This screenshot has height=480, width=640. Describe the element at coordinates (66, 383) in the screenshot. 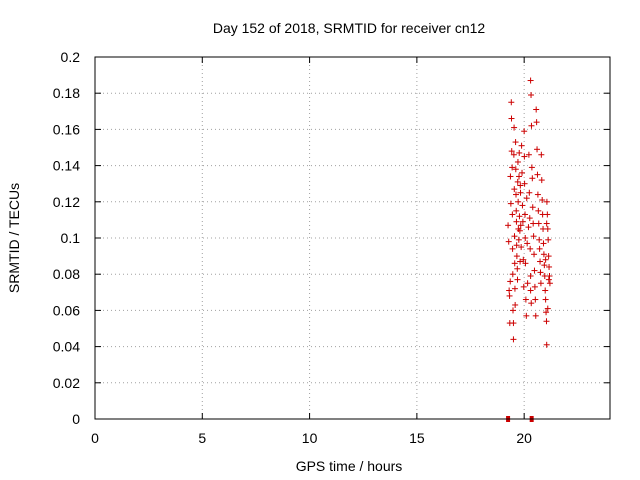

I see `y-tick-label: 0.02` at that location.